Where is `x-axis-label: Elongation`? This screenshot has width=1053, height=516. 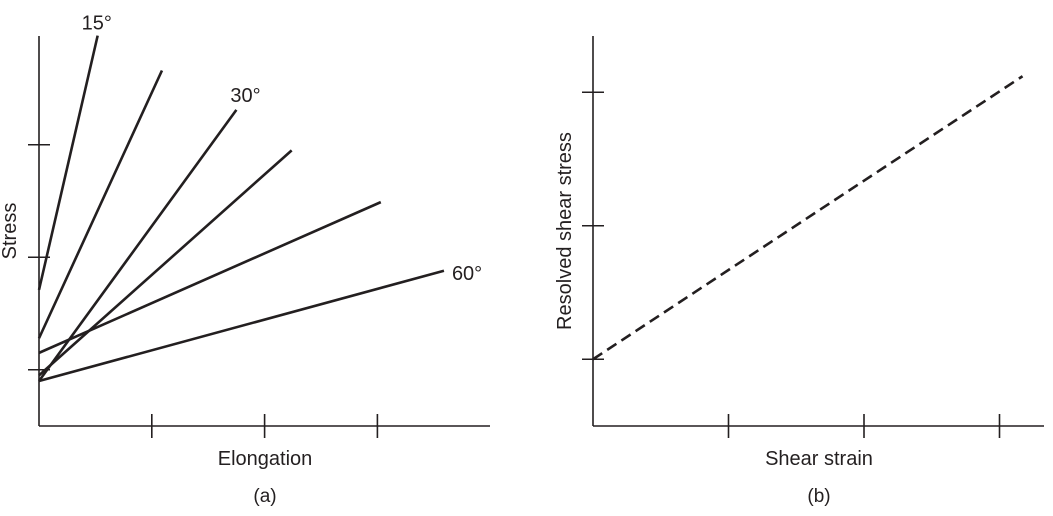 x-axis-label: Elongation is located at coordinates (265, 459).